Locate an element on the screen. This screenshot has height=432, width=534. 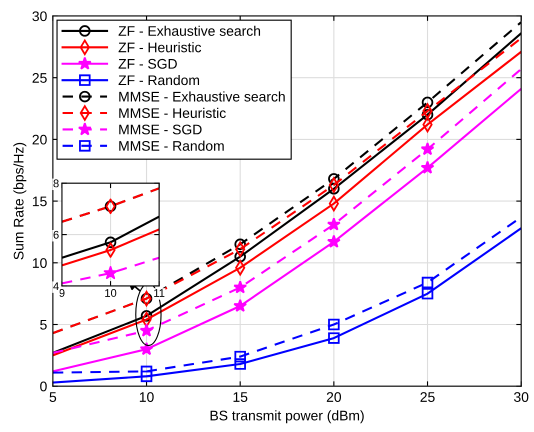
y-tick-label: 8 is located at coordinates (56, 183).